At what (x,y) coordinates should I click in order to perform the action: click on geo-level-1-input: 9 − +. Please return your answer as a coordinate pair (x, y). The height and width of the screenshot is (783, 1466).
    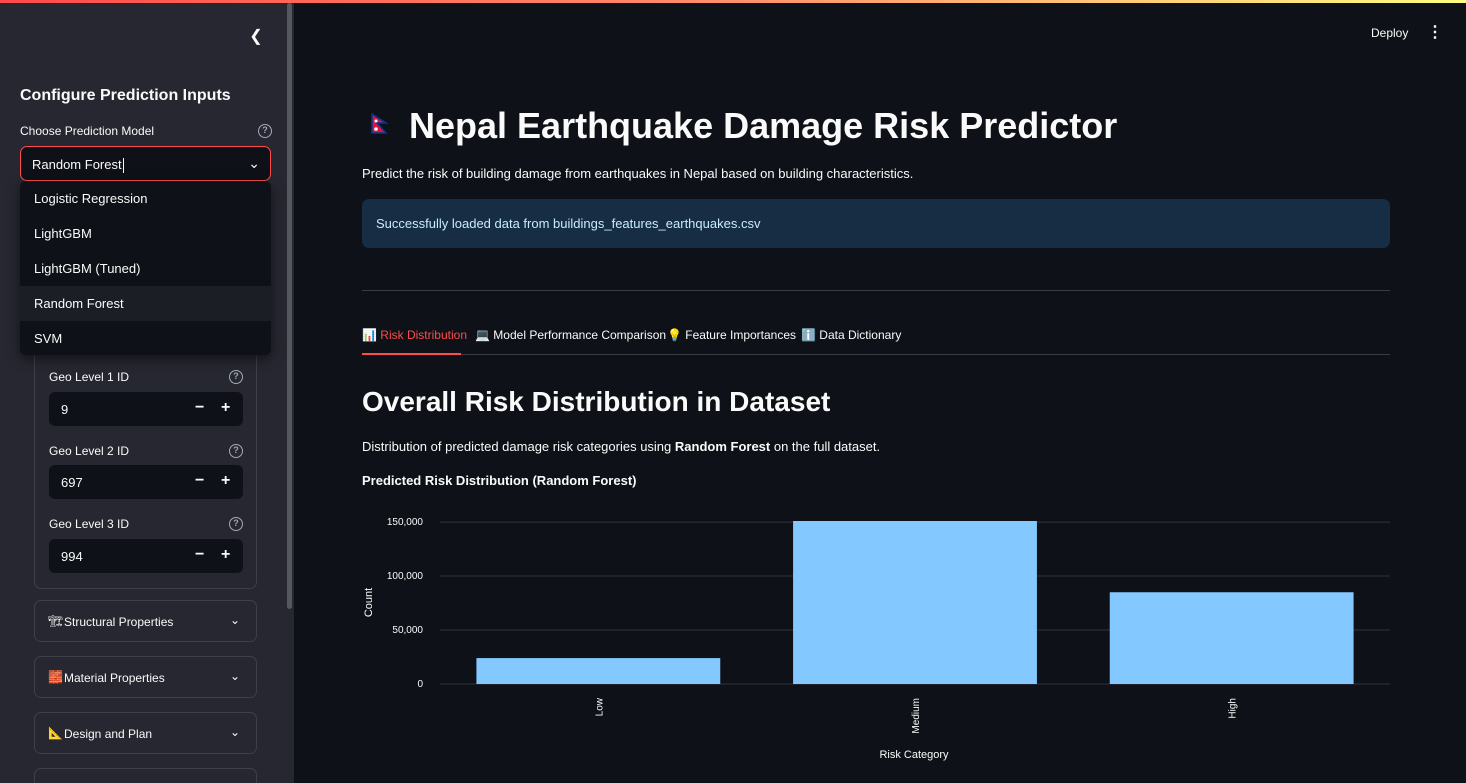
    Looking at the image, I should click on (146, 409).